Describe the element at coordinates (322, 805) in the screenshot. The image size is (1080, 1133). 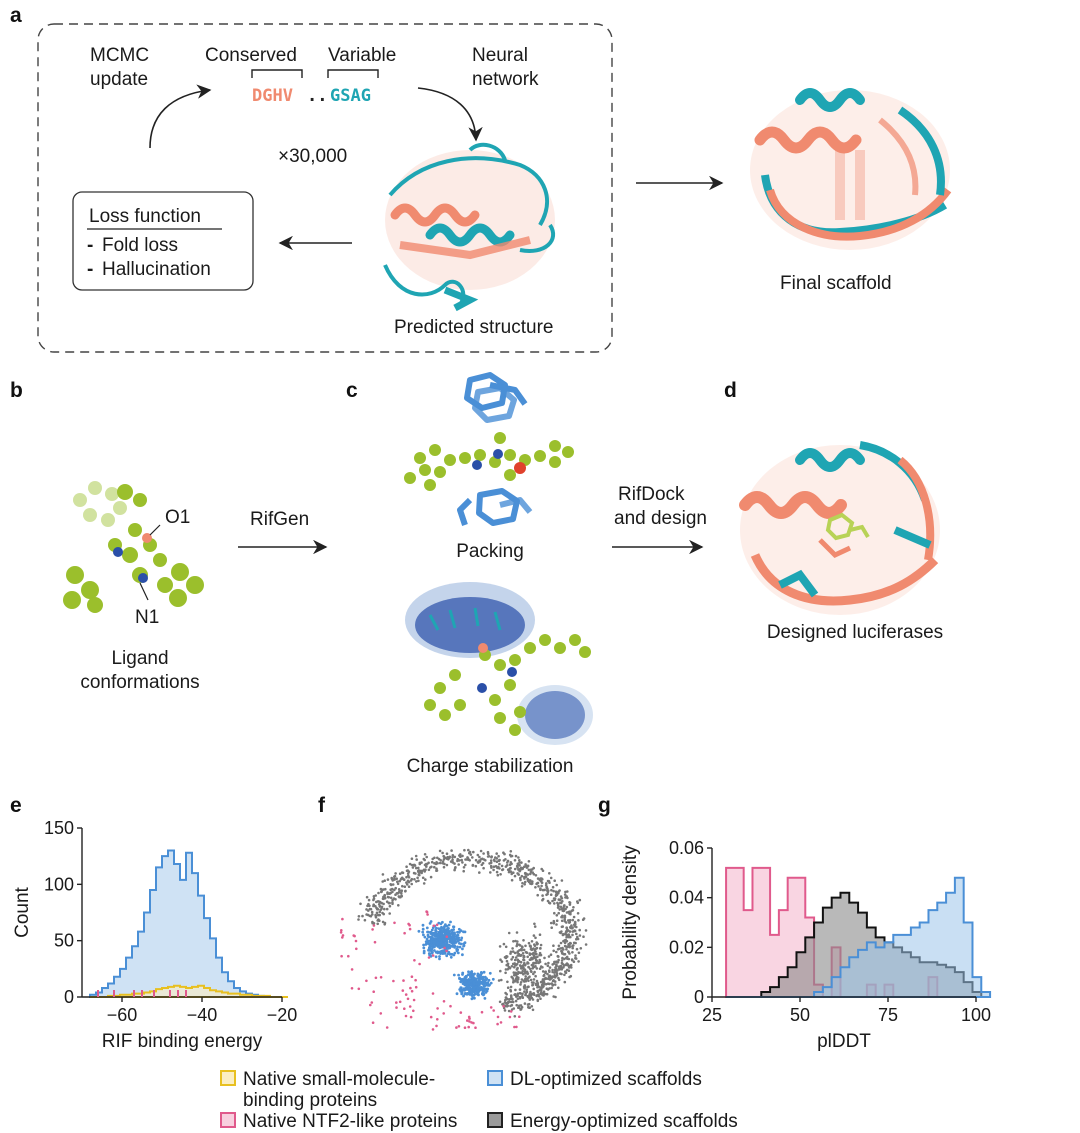
I see `panel-label-f: f` at that location.